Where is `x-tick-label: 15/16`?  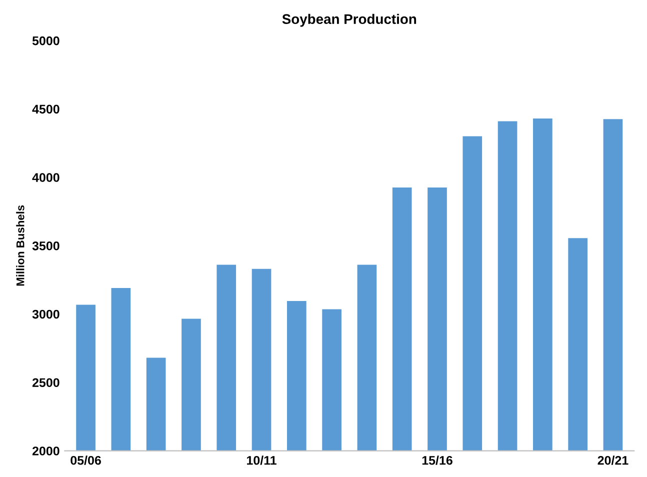 x-tick-label: 15/16 is located at coordinates (437, 460).